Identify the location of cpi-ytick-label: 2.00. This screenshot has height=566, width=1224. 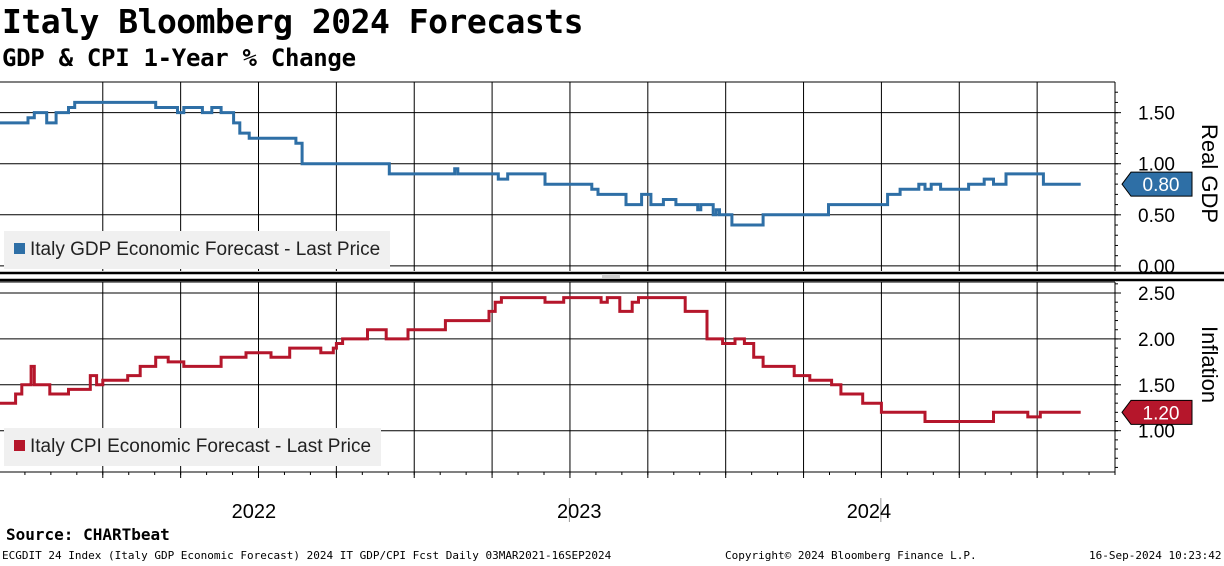
(1156, 340).